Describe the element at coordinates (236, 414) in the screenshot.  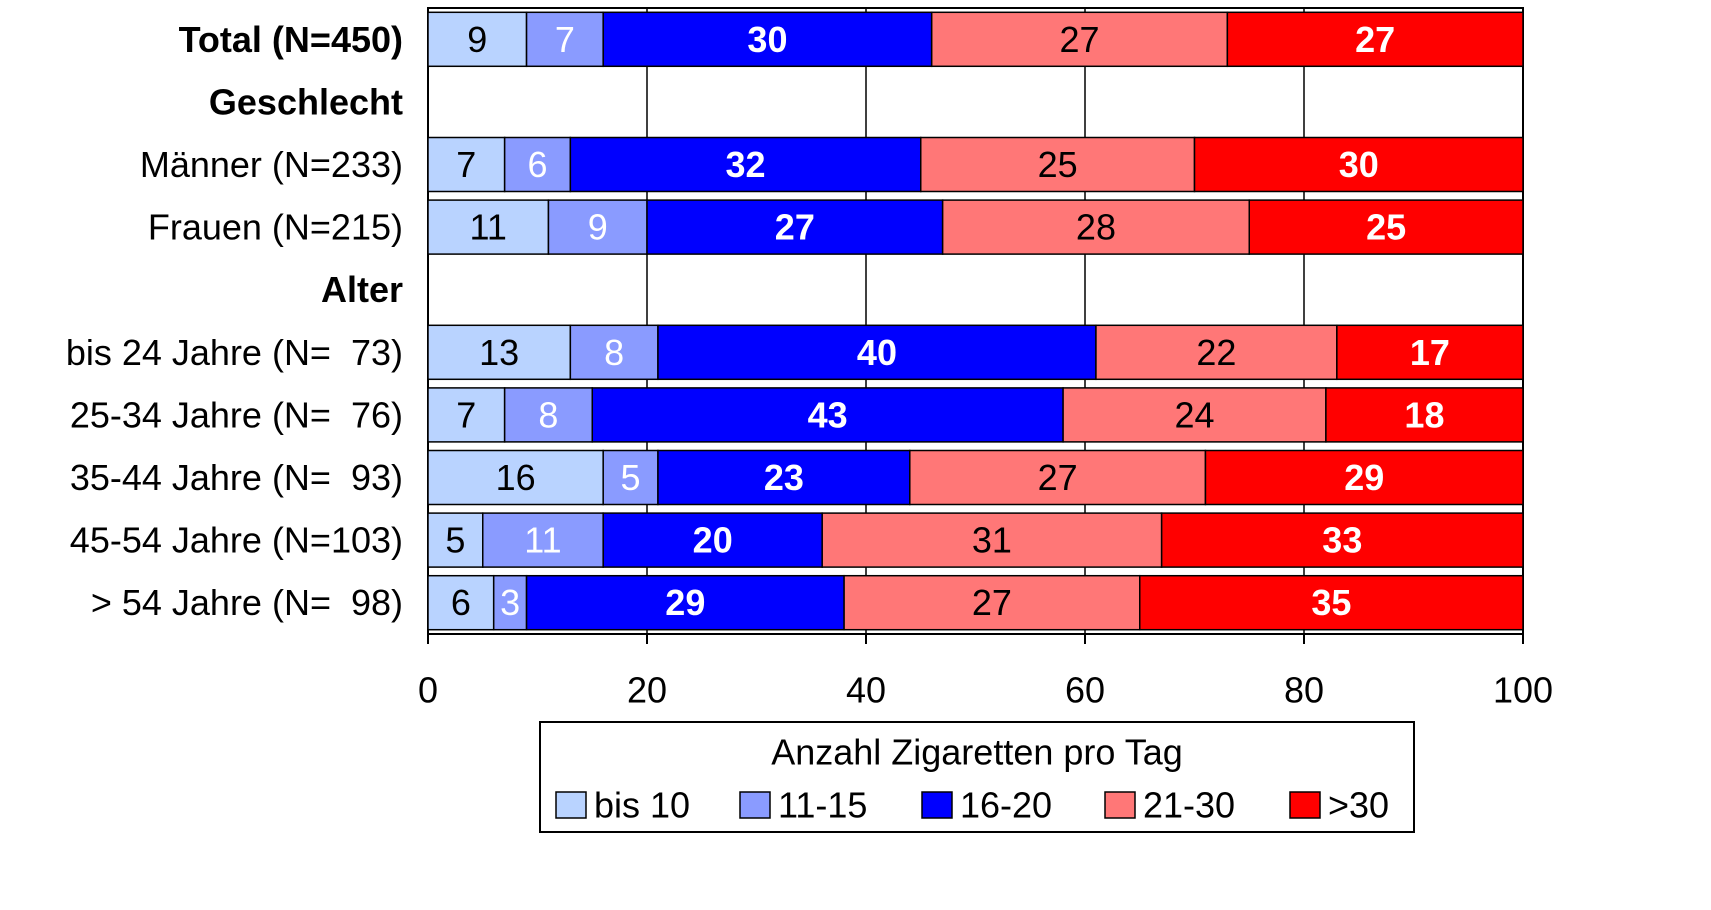
I see `y-tick-label: 25-34 Jahre (N= 76)` at that location.